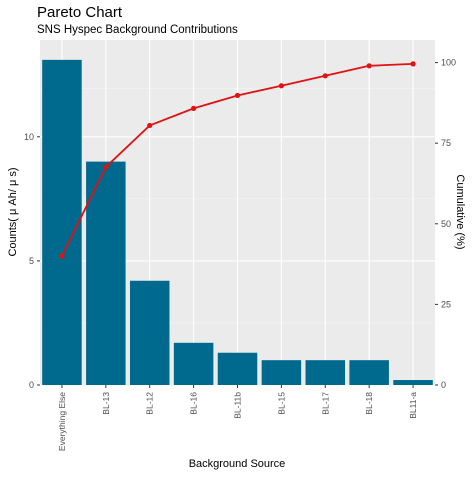 Image resolution: width=474 pixels, height=479 pixels. I want to click on bar-bl-11b, so click(237, 368).